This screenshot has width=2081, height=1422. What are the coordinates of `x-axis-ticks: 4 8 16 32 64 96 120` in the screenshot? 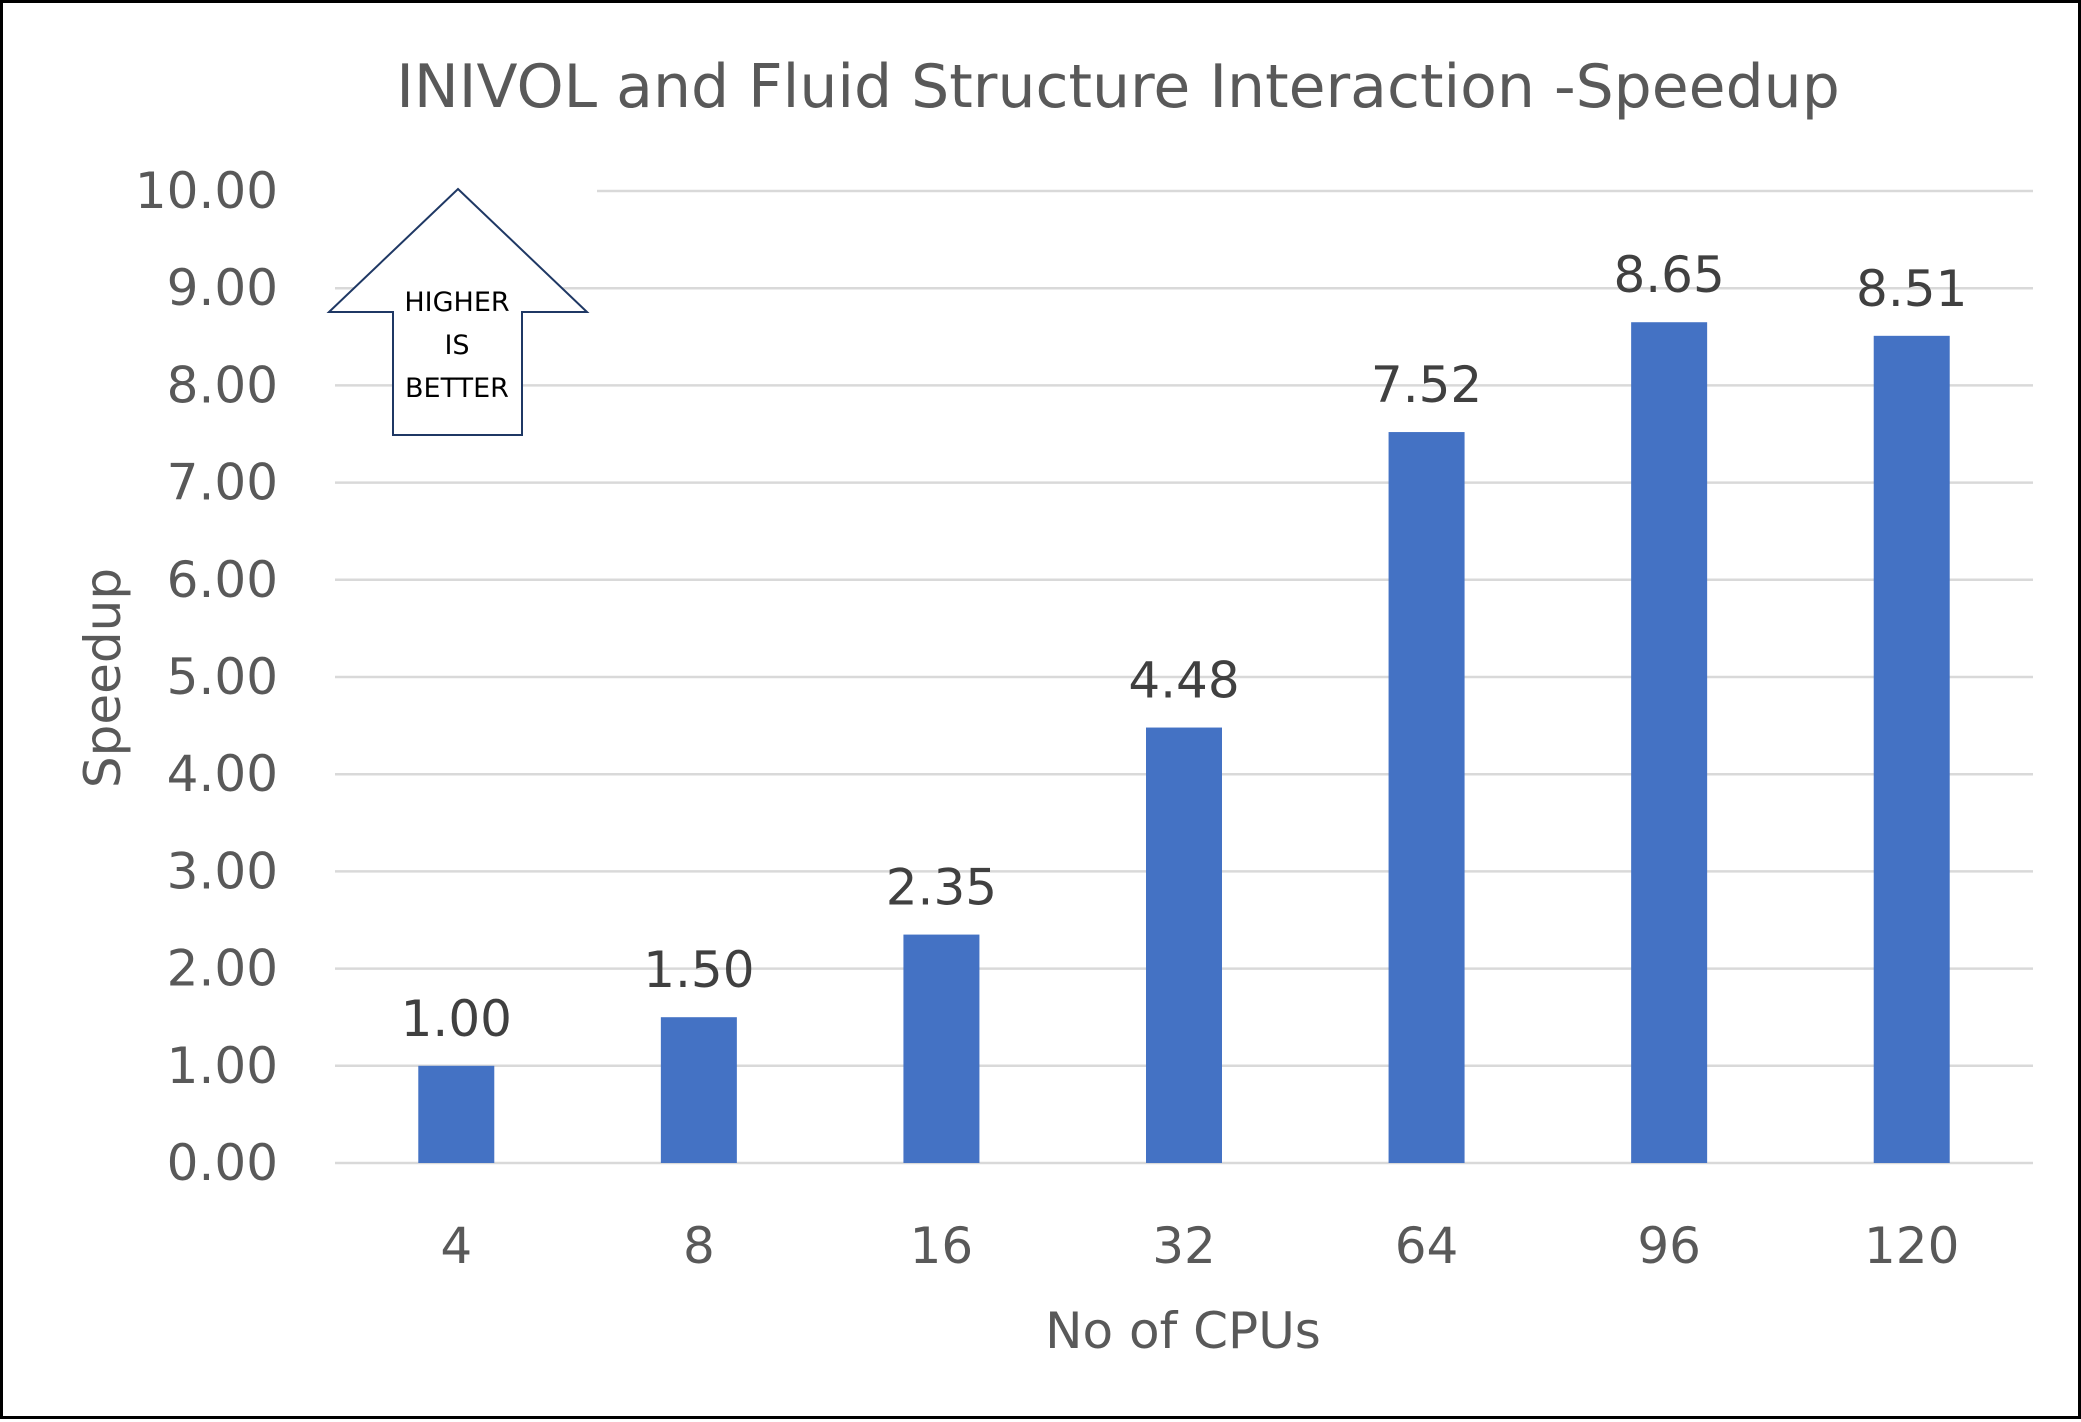 It's located at (1199, 1246).